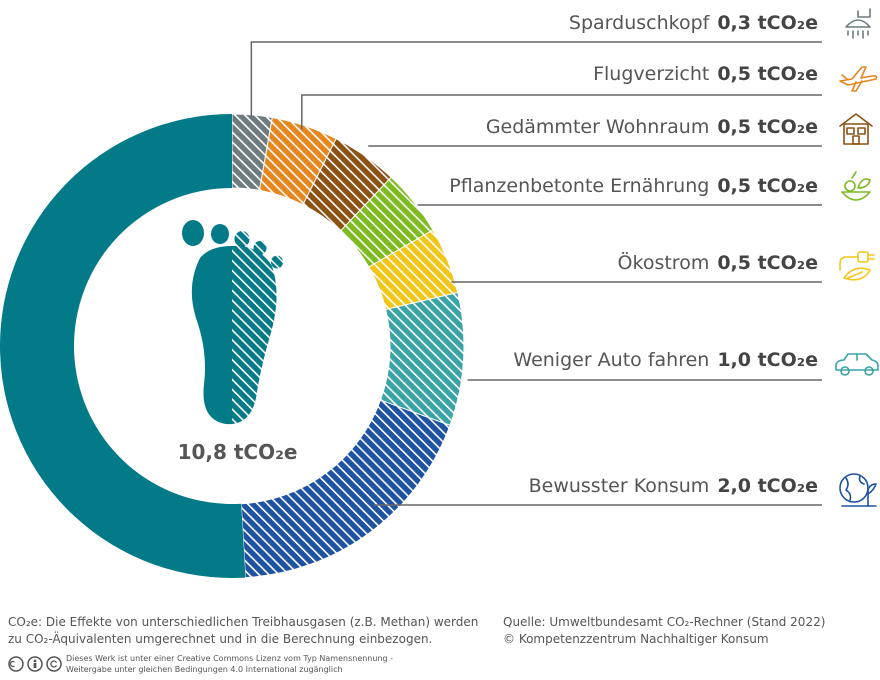  Describe the element at coordinates (611, 360) in the screenshot. I see `legend-name: Weniger Auto fahren` at that location.